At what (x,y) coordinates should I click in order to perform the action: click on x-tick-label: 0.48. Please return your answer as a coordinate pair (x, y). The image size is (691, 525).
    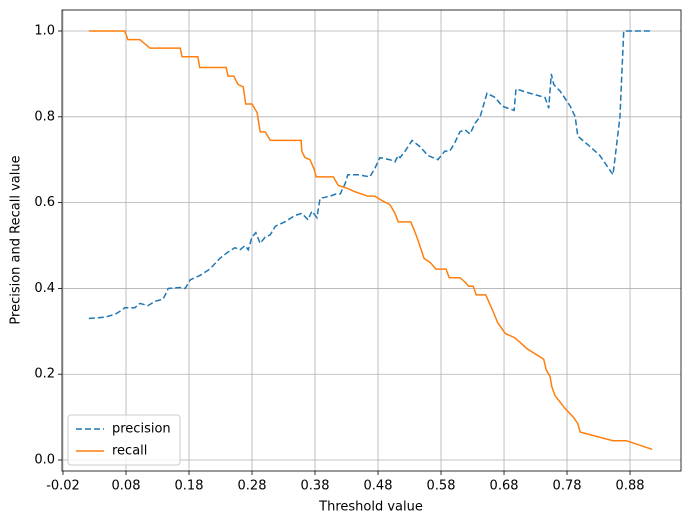
    Looking at the image, I should click on (378, 486).